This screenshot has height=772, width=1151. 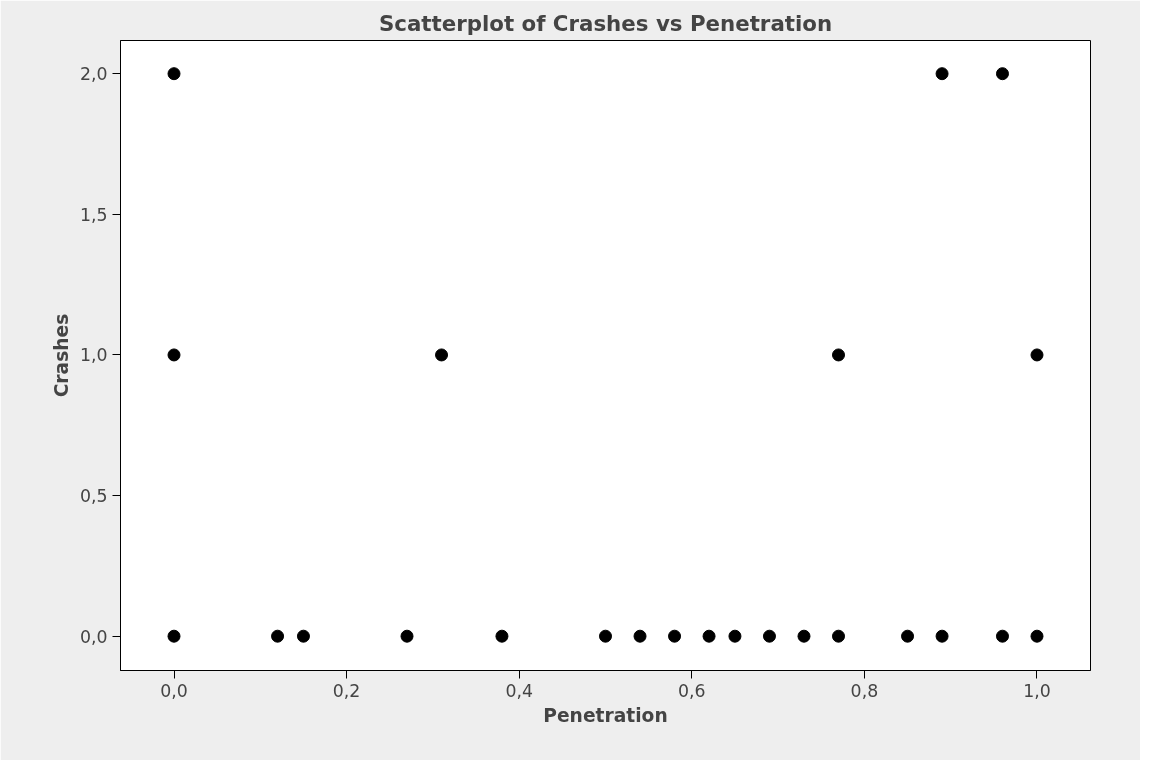 I want to click on chart-title: Scatterplot of Crashes vs Penetration, so click(x=605, y=23).